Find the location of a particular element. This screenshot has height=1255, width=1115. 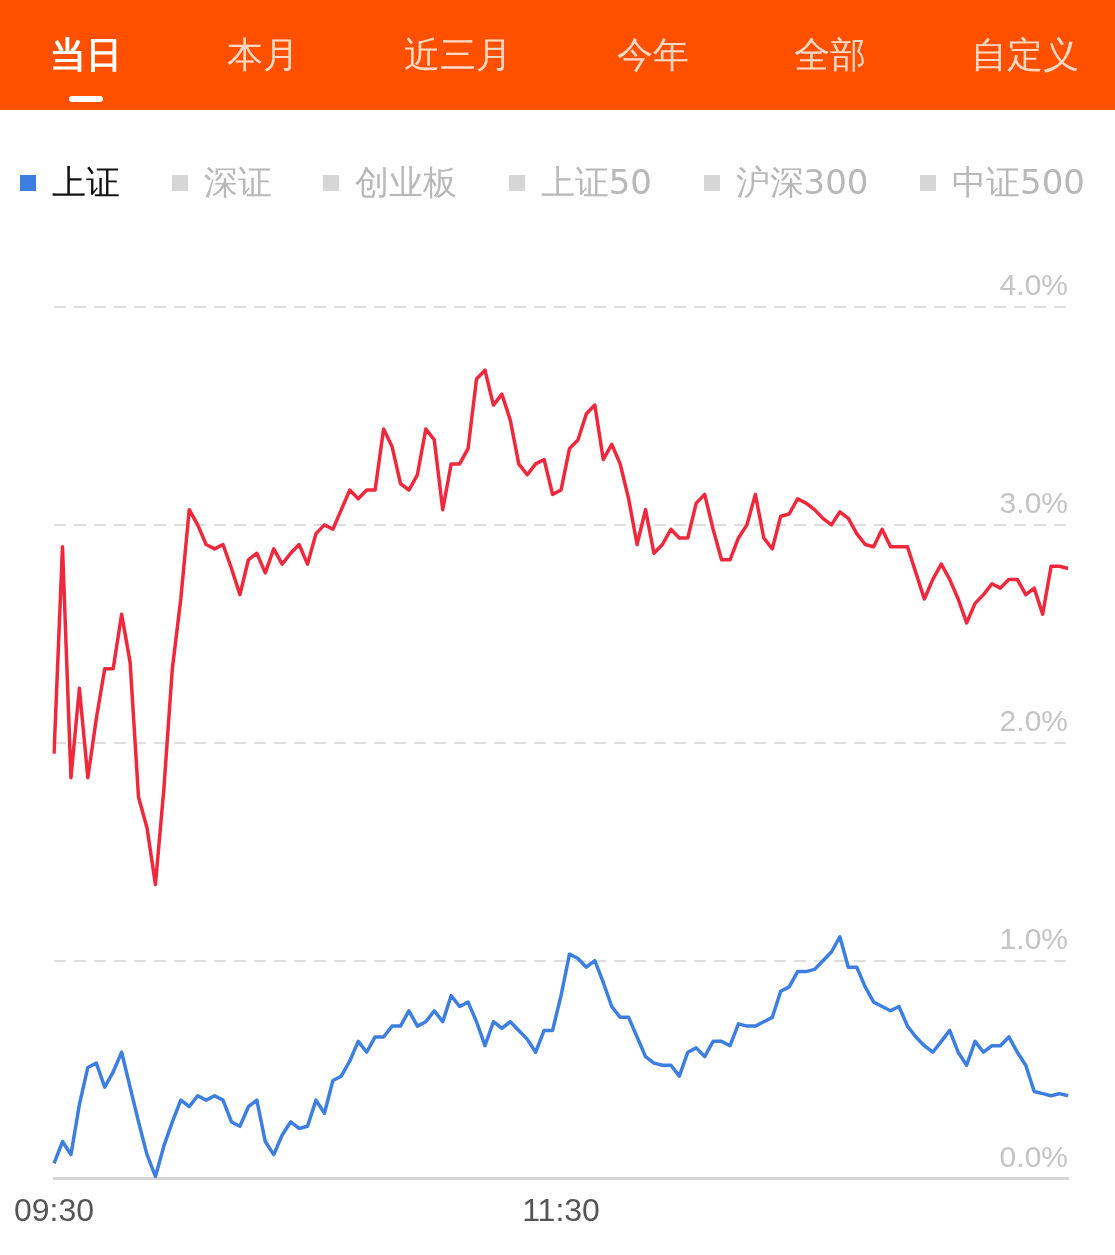

x-tick-label: 09:30 is located at coordinates (54, 1209).